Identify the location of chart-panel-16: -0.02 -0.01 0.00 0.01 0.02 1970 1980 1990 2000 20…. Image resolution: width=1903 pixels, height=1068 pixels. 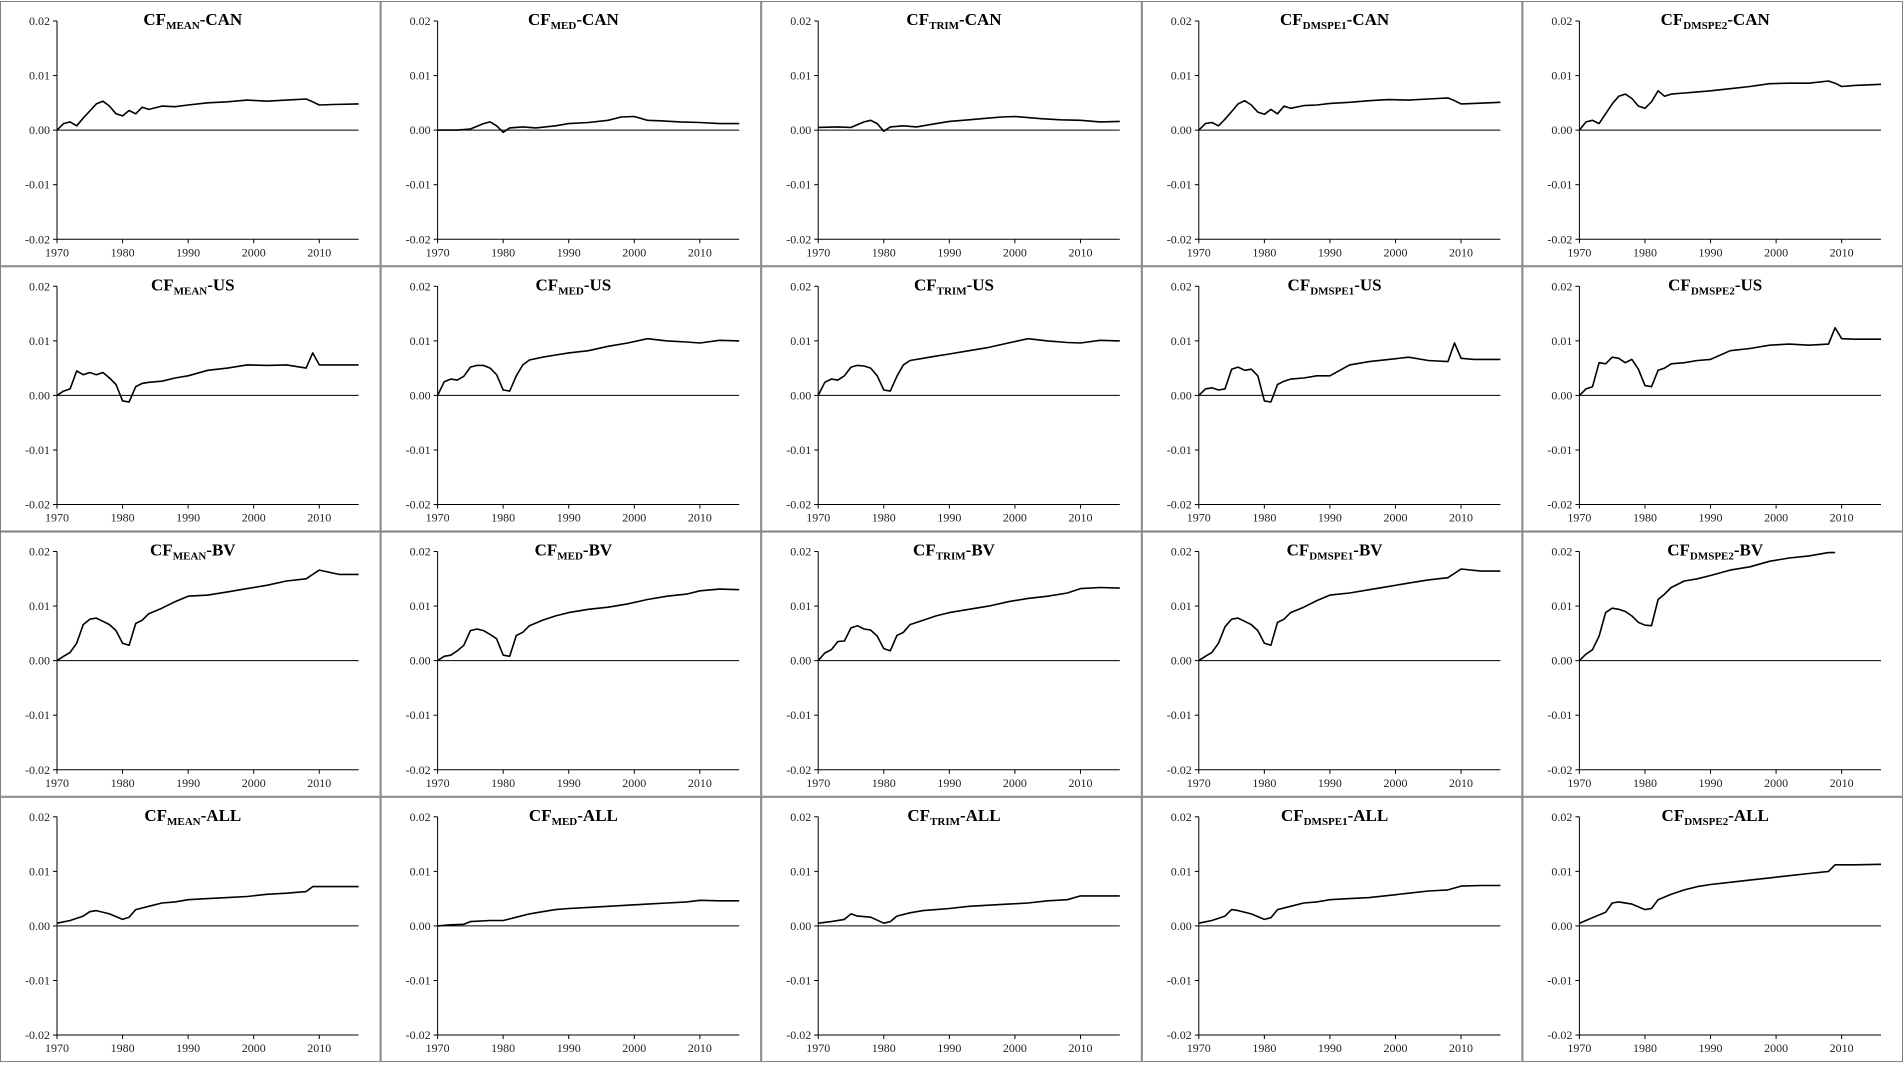
(190, 929).